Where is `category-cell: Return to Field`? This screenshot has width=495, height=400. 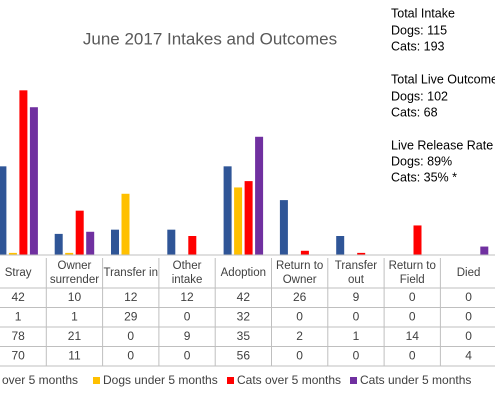
category-cell: Return to Field is located at coordinates (412, 273).